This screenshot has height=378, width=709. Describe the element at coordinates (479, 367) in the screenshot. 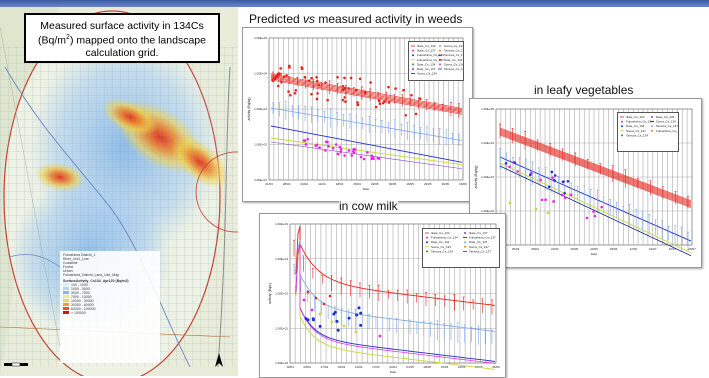

I see `x-tick-label: 29/05` at that location.